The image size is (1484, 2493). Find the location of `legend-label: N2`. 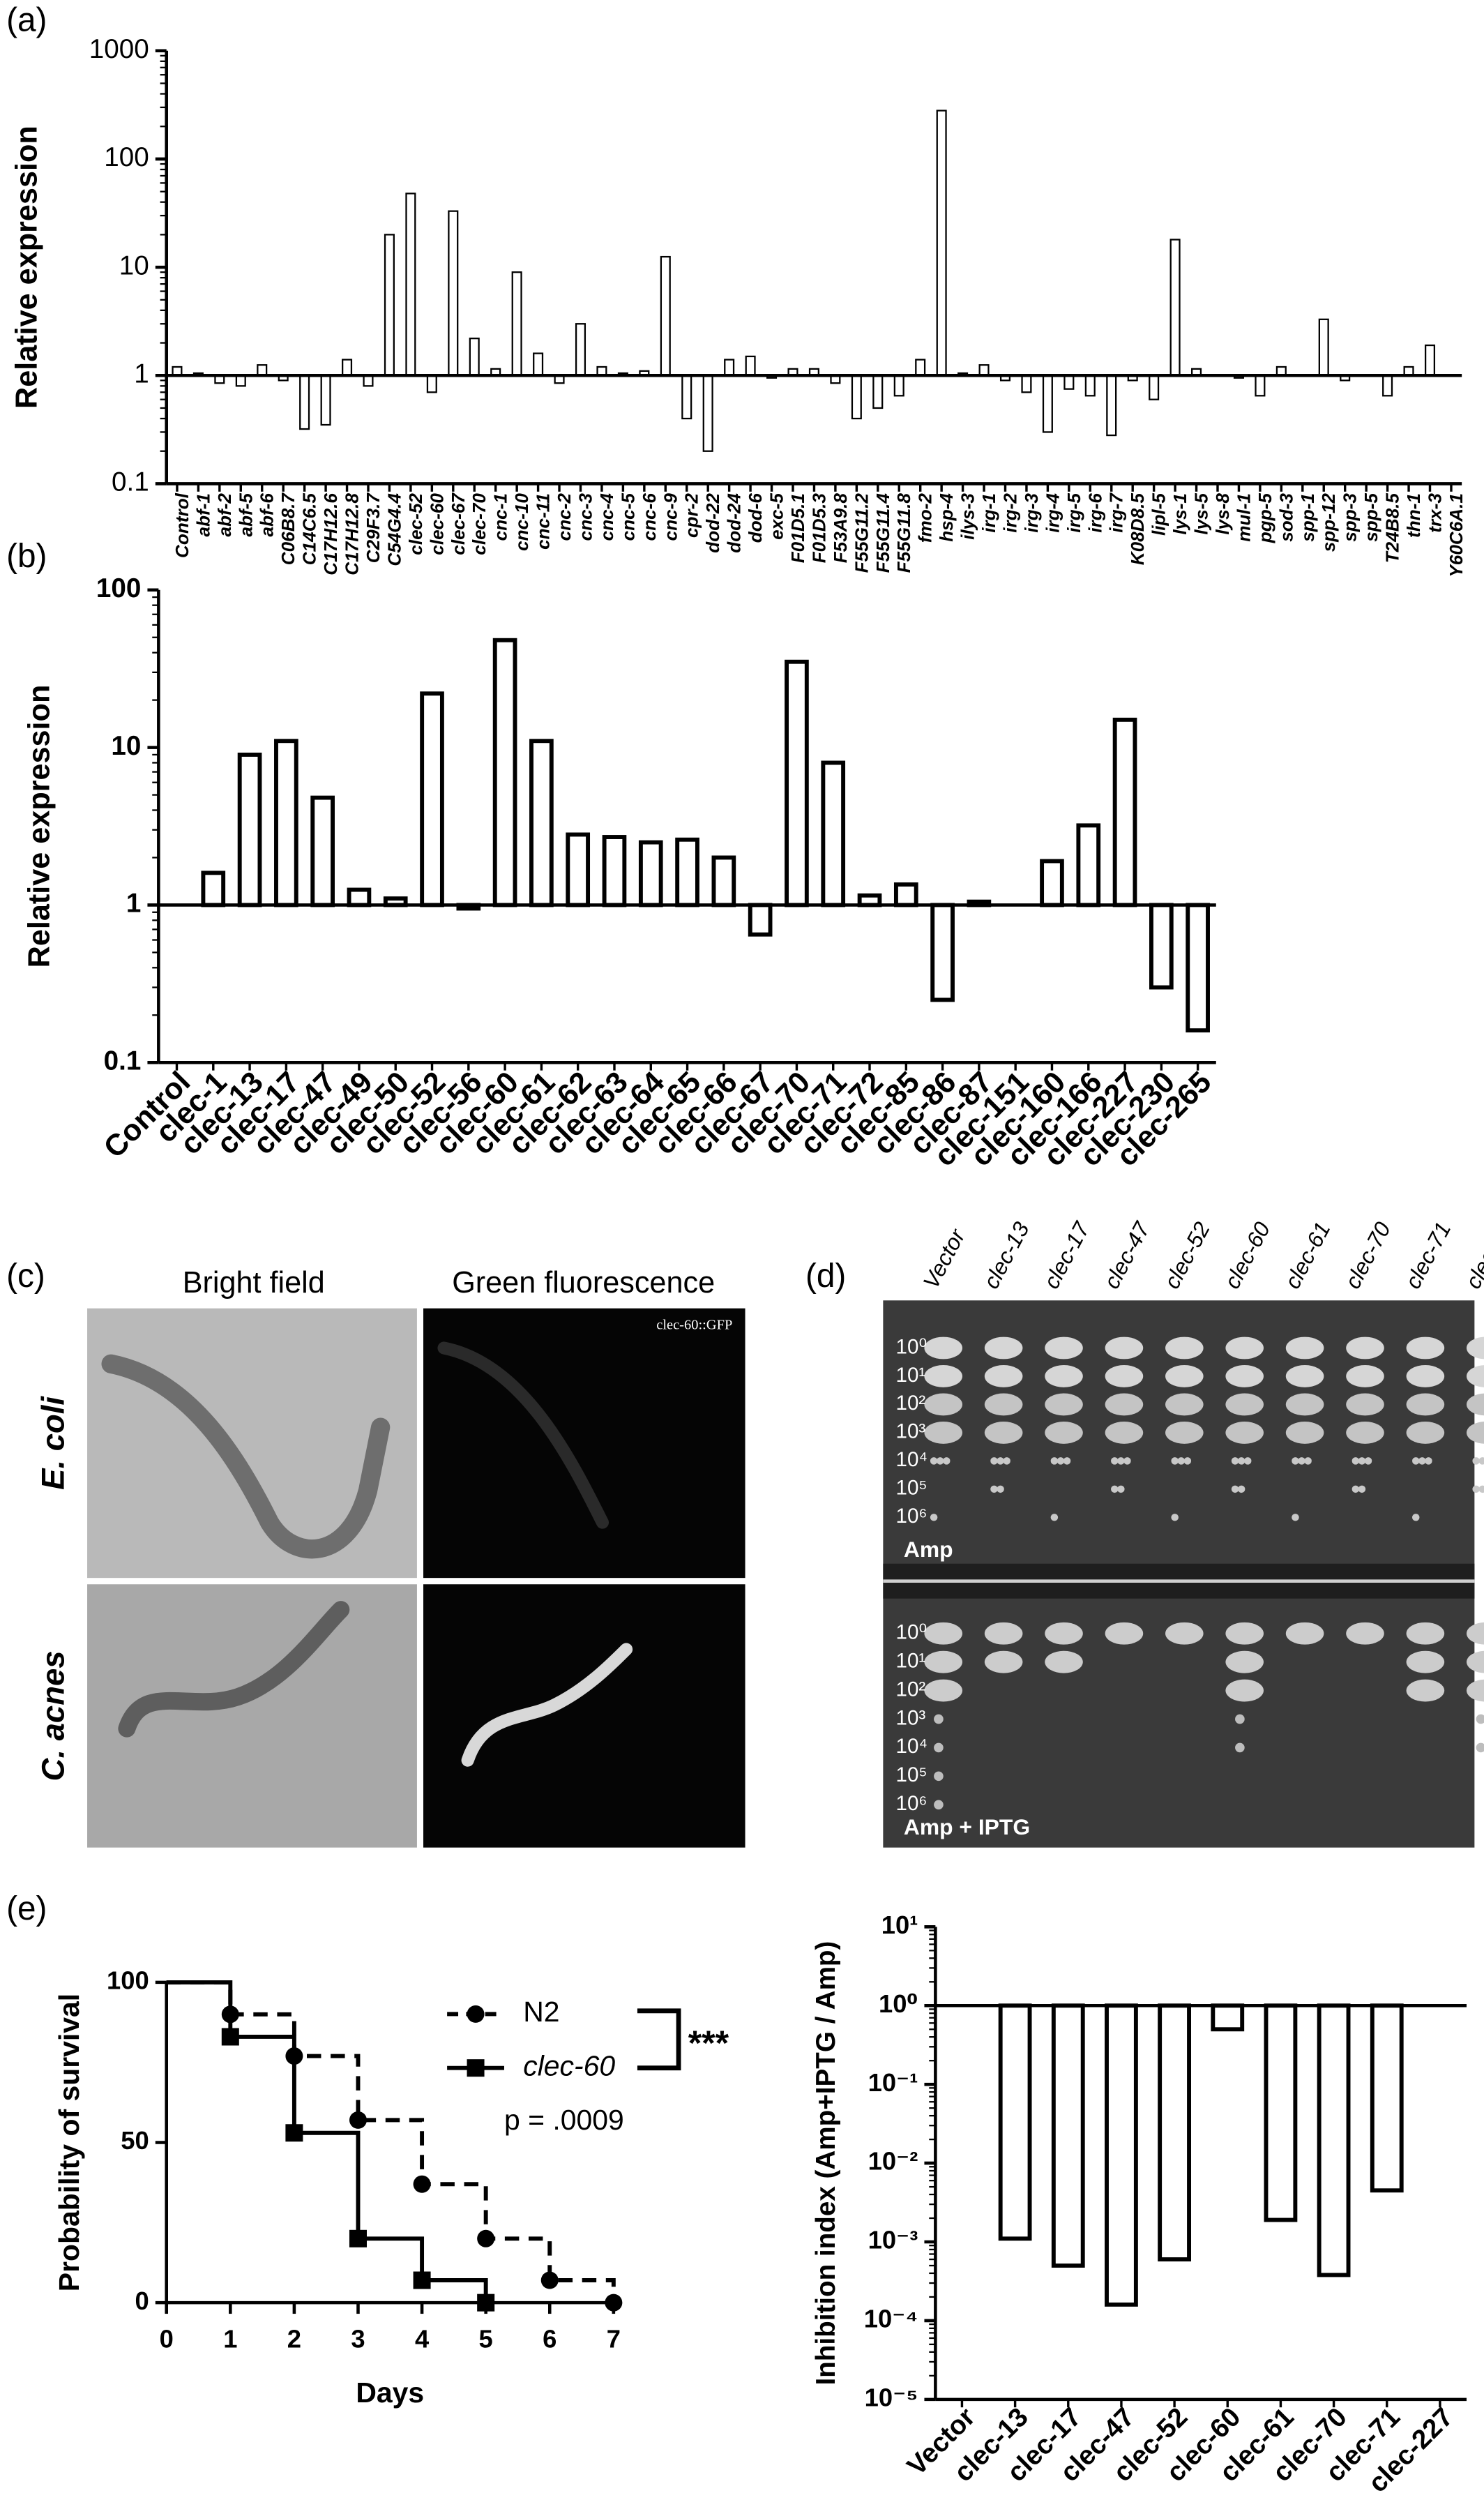

legend-label: N2 is located at coordinates (541, 2012).